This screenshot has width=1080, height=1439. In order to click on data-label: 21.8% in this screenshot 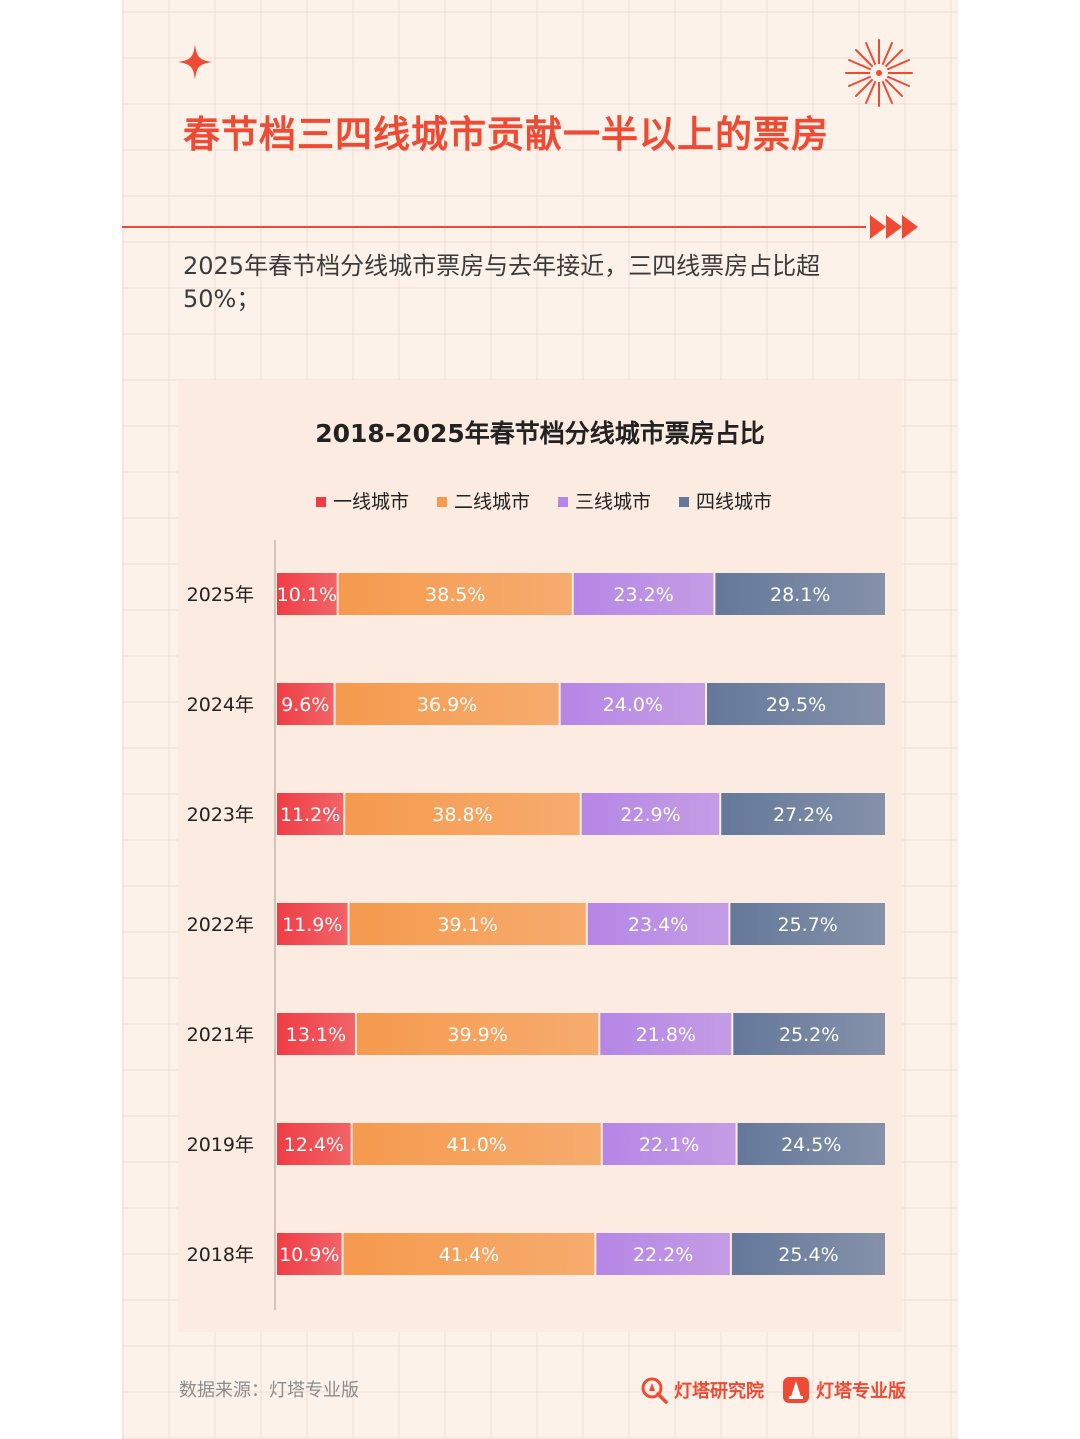, I will do `click(666, 1035)`.